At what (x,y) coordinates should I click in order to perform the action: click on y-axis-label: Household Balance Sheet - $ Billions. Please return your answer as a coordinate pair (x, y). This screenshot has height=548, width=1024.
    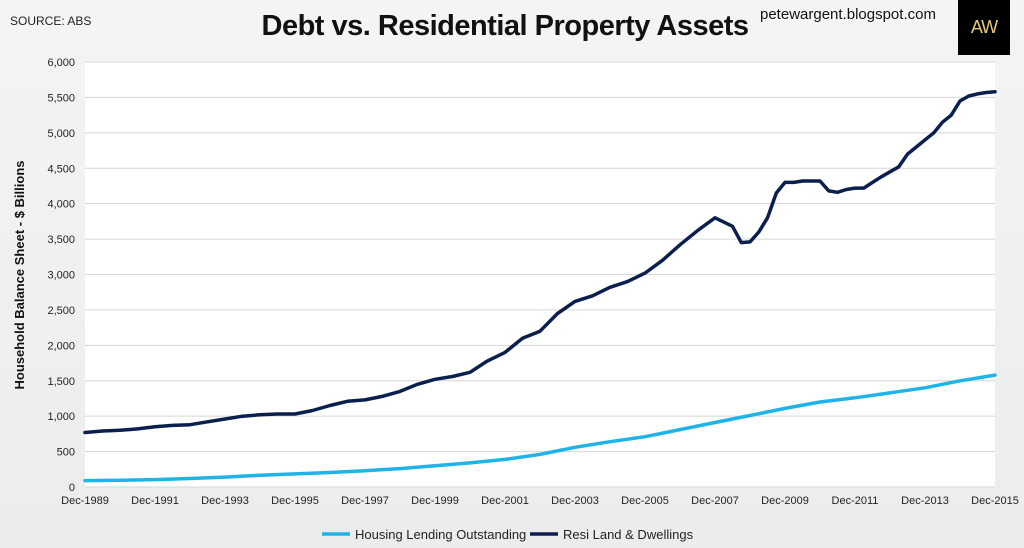
    Looking at the image, I should click on (19, 275).